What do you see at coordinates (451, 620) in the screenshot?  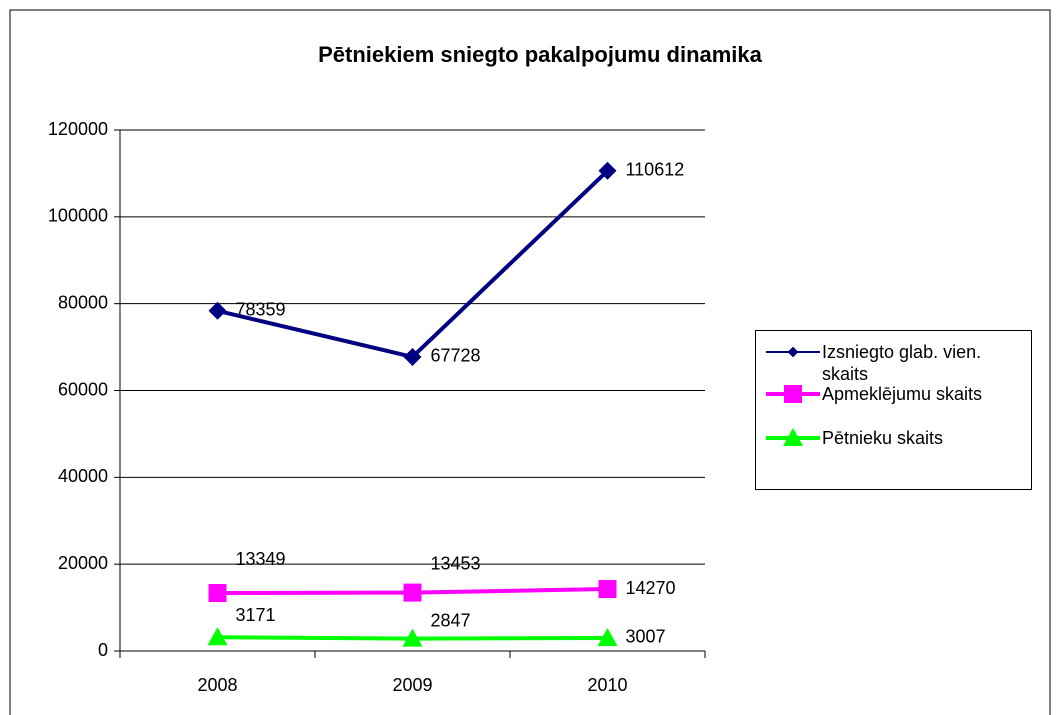 I see `data-label: 2847` at bounding box center [451, 620].